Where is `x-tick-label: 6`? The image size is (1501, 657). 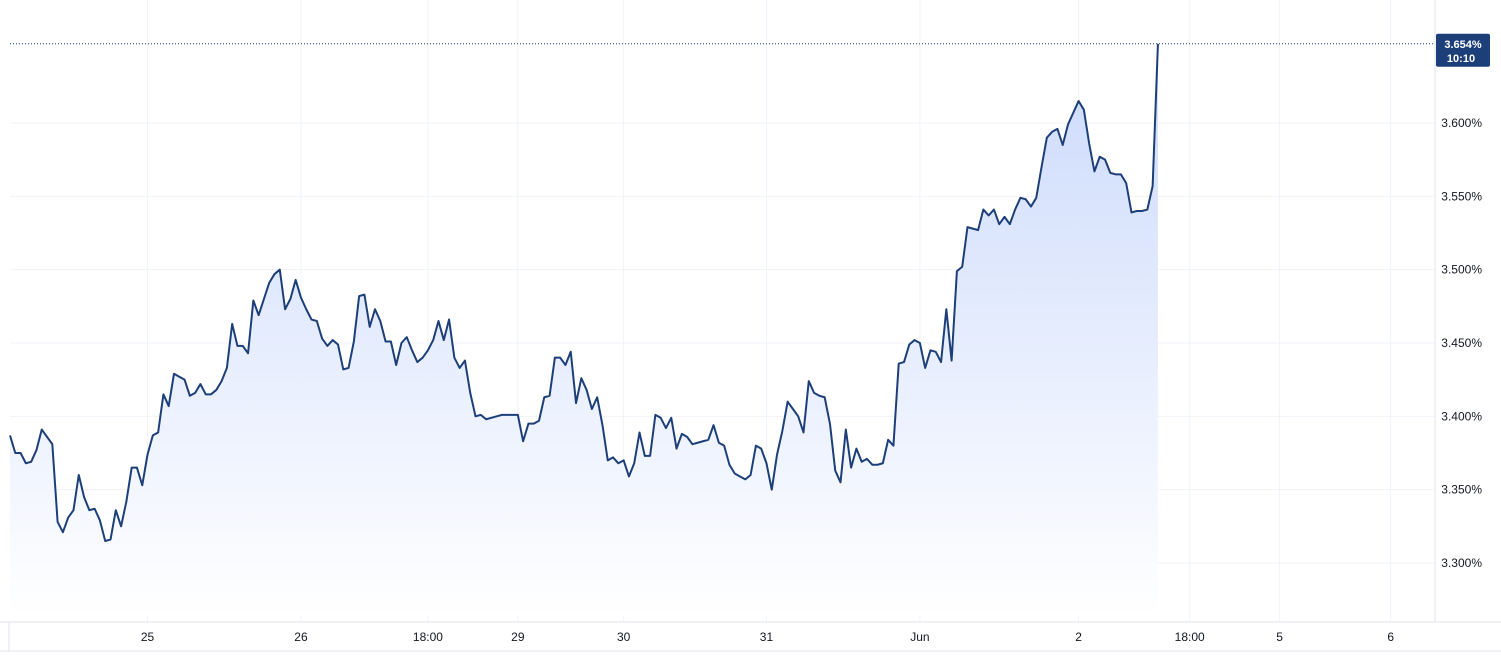
x-tick-label: 6 is located at coordinates (1390, 637).